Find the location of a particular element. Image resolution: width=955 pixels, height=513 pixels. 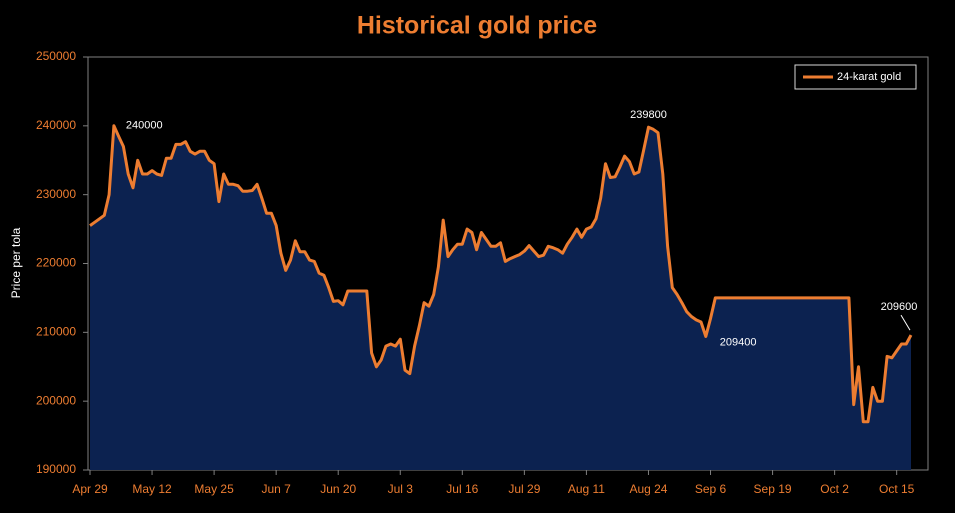

legend-label: 24-karat gold is located at coordinates (869, 77).